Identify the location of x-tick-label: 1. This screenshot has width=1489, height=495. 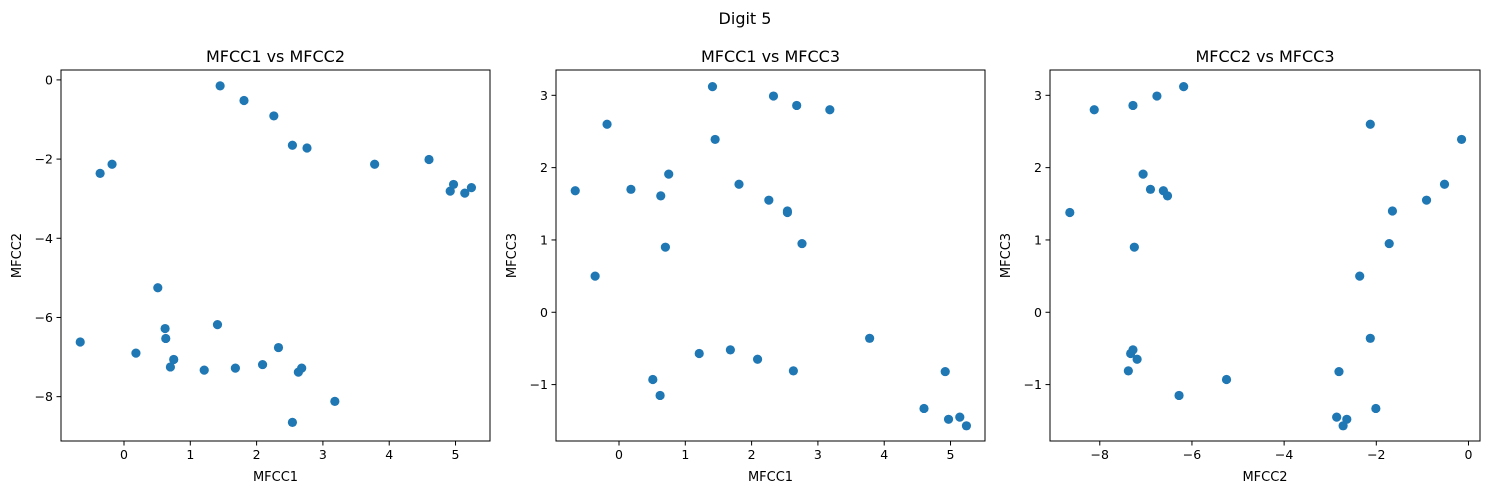
(190, 454).